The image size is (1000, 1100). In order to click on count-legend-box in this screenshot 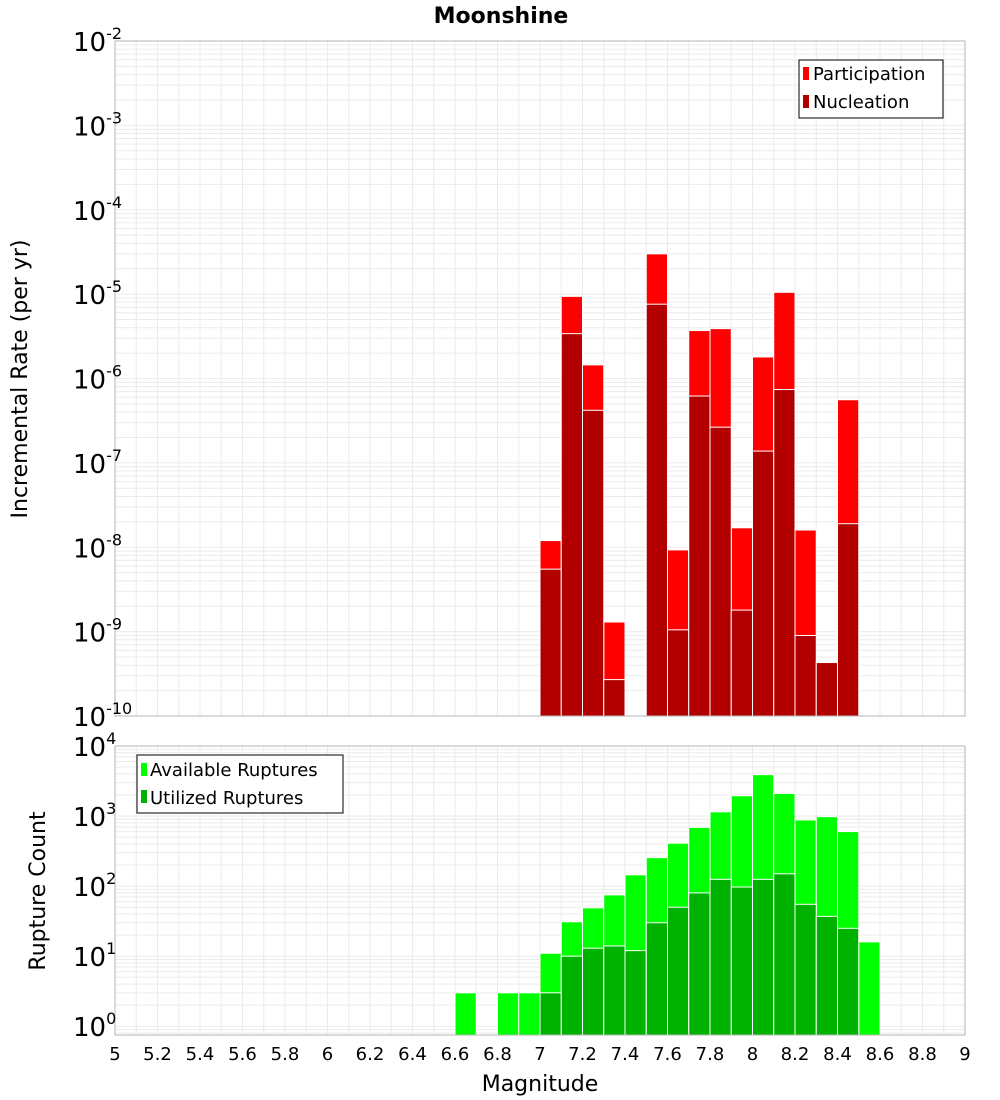, I will do `click(240, 784)`.